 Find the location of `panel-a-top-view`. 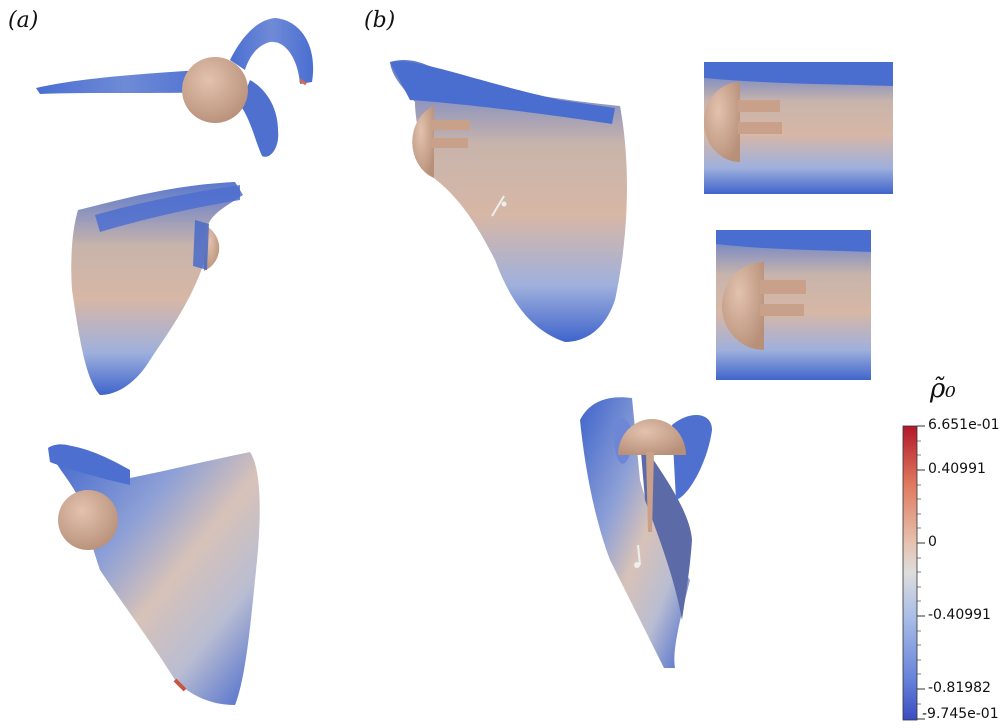

panel-a-top-view is located at coordinates (175, 87).